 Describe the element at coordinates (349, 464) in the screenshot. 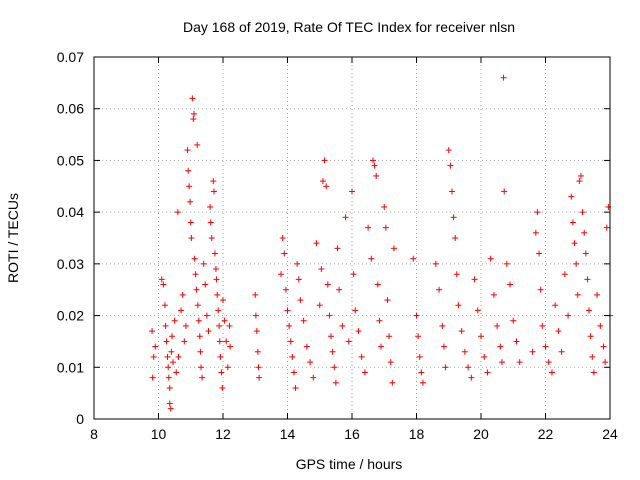

I see `x-axis-label: GPS time / hours` at that location.